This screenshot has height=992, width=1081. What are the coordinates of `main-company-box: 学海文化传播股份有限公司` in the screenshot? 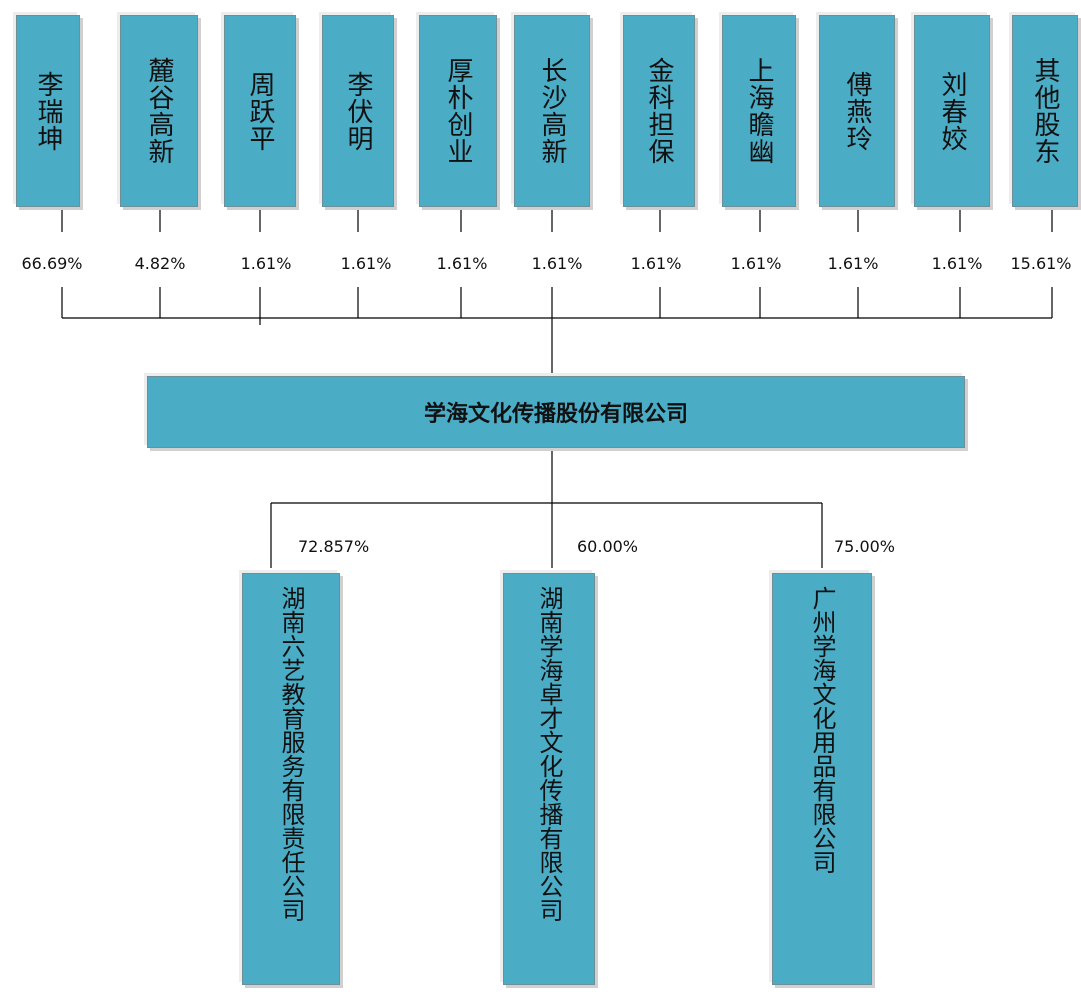 It's located at (556, 412).